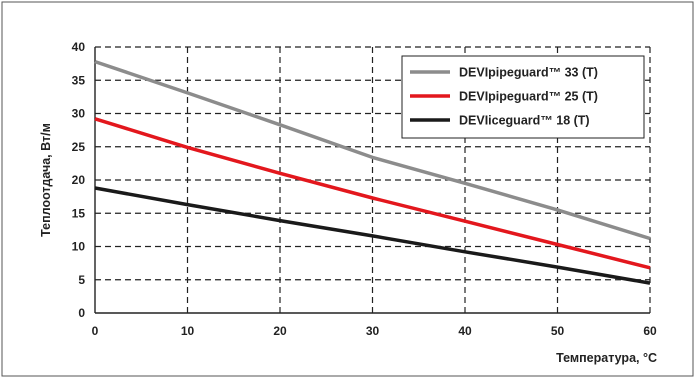 Image resolution: width=697 pixels, height=380 pixels. What do you see at coordinates (81, 313) in the screenshot?
I see `y-tick-label: 0` at bounding box center [81, 313].